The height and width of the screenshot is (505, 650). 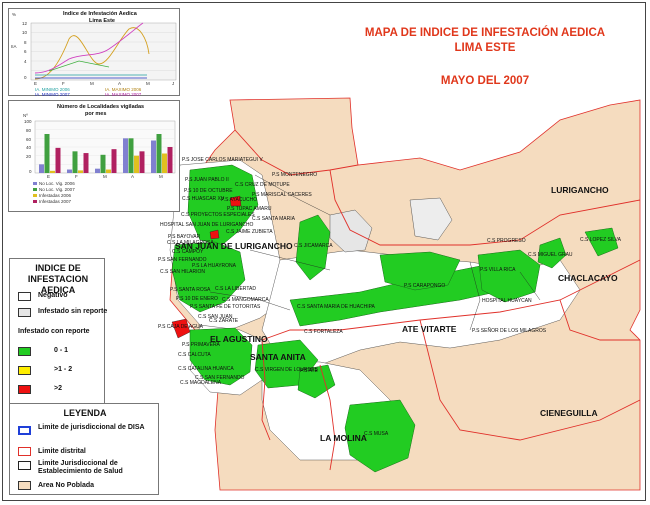 I want to click on zone-carapongo, so click(x=420, y=271).